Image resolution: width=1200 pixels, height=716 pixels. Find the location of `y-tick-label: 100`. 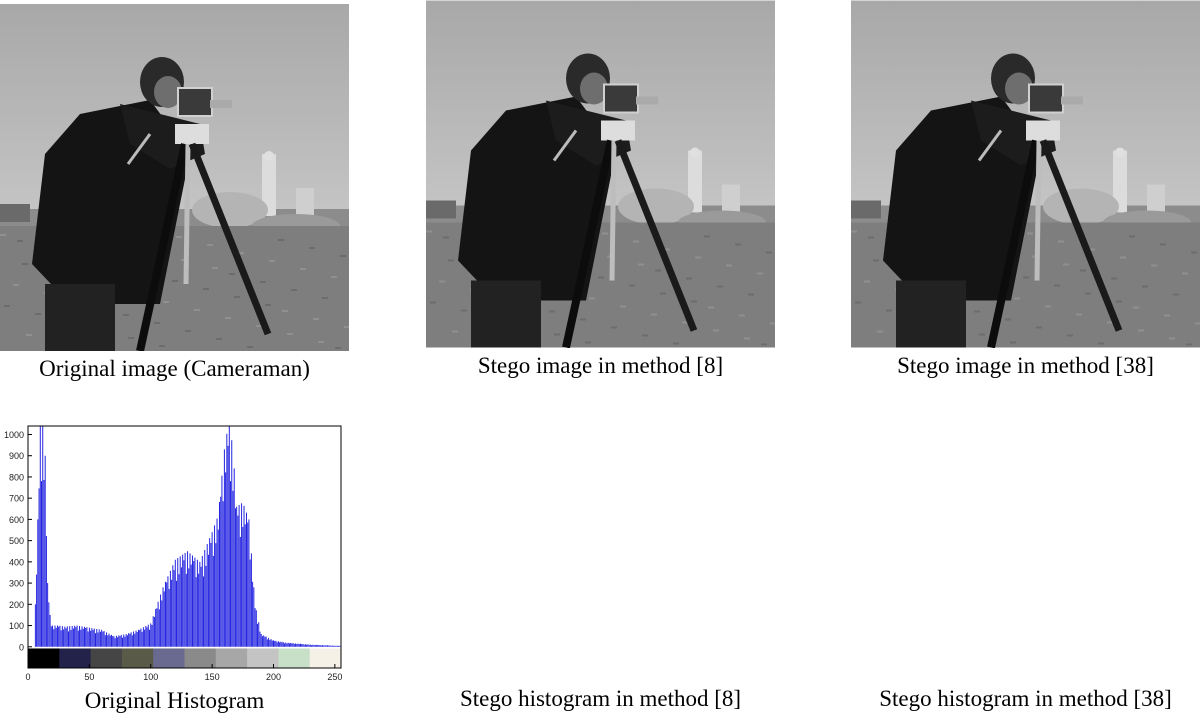

y-tick-label: 100 is located at coordinates (16, 626).